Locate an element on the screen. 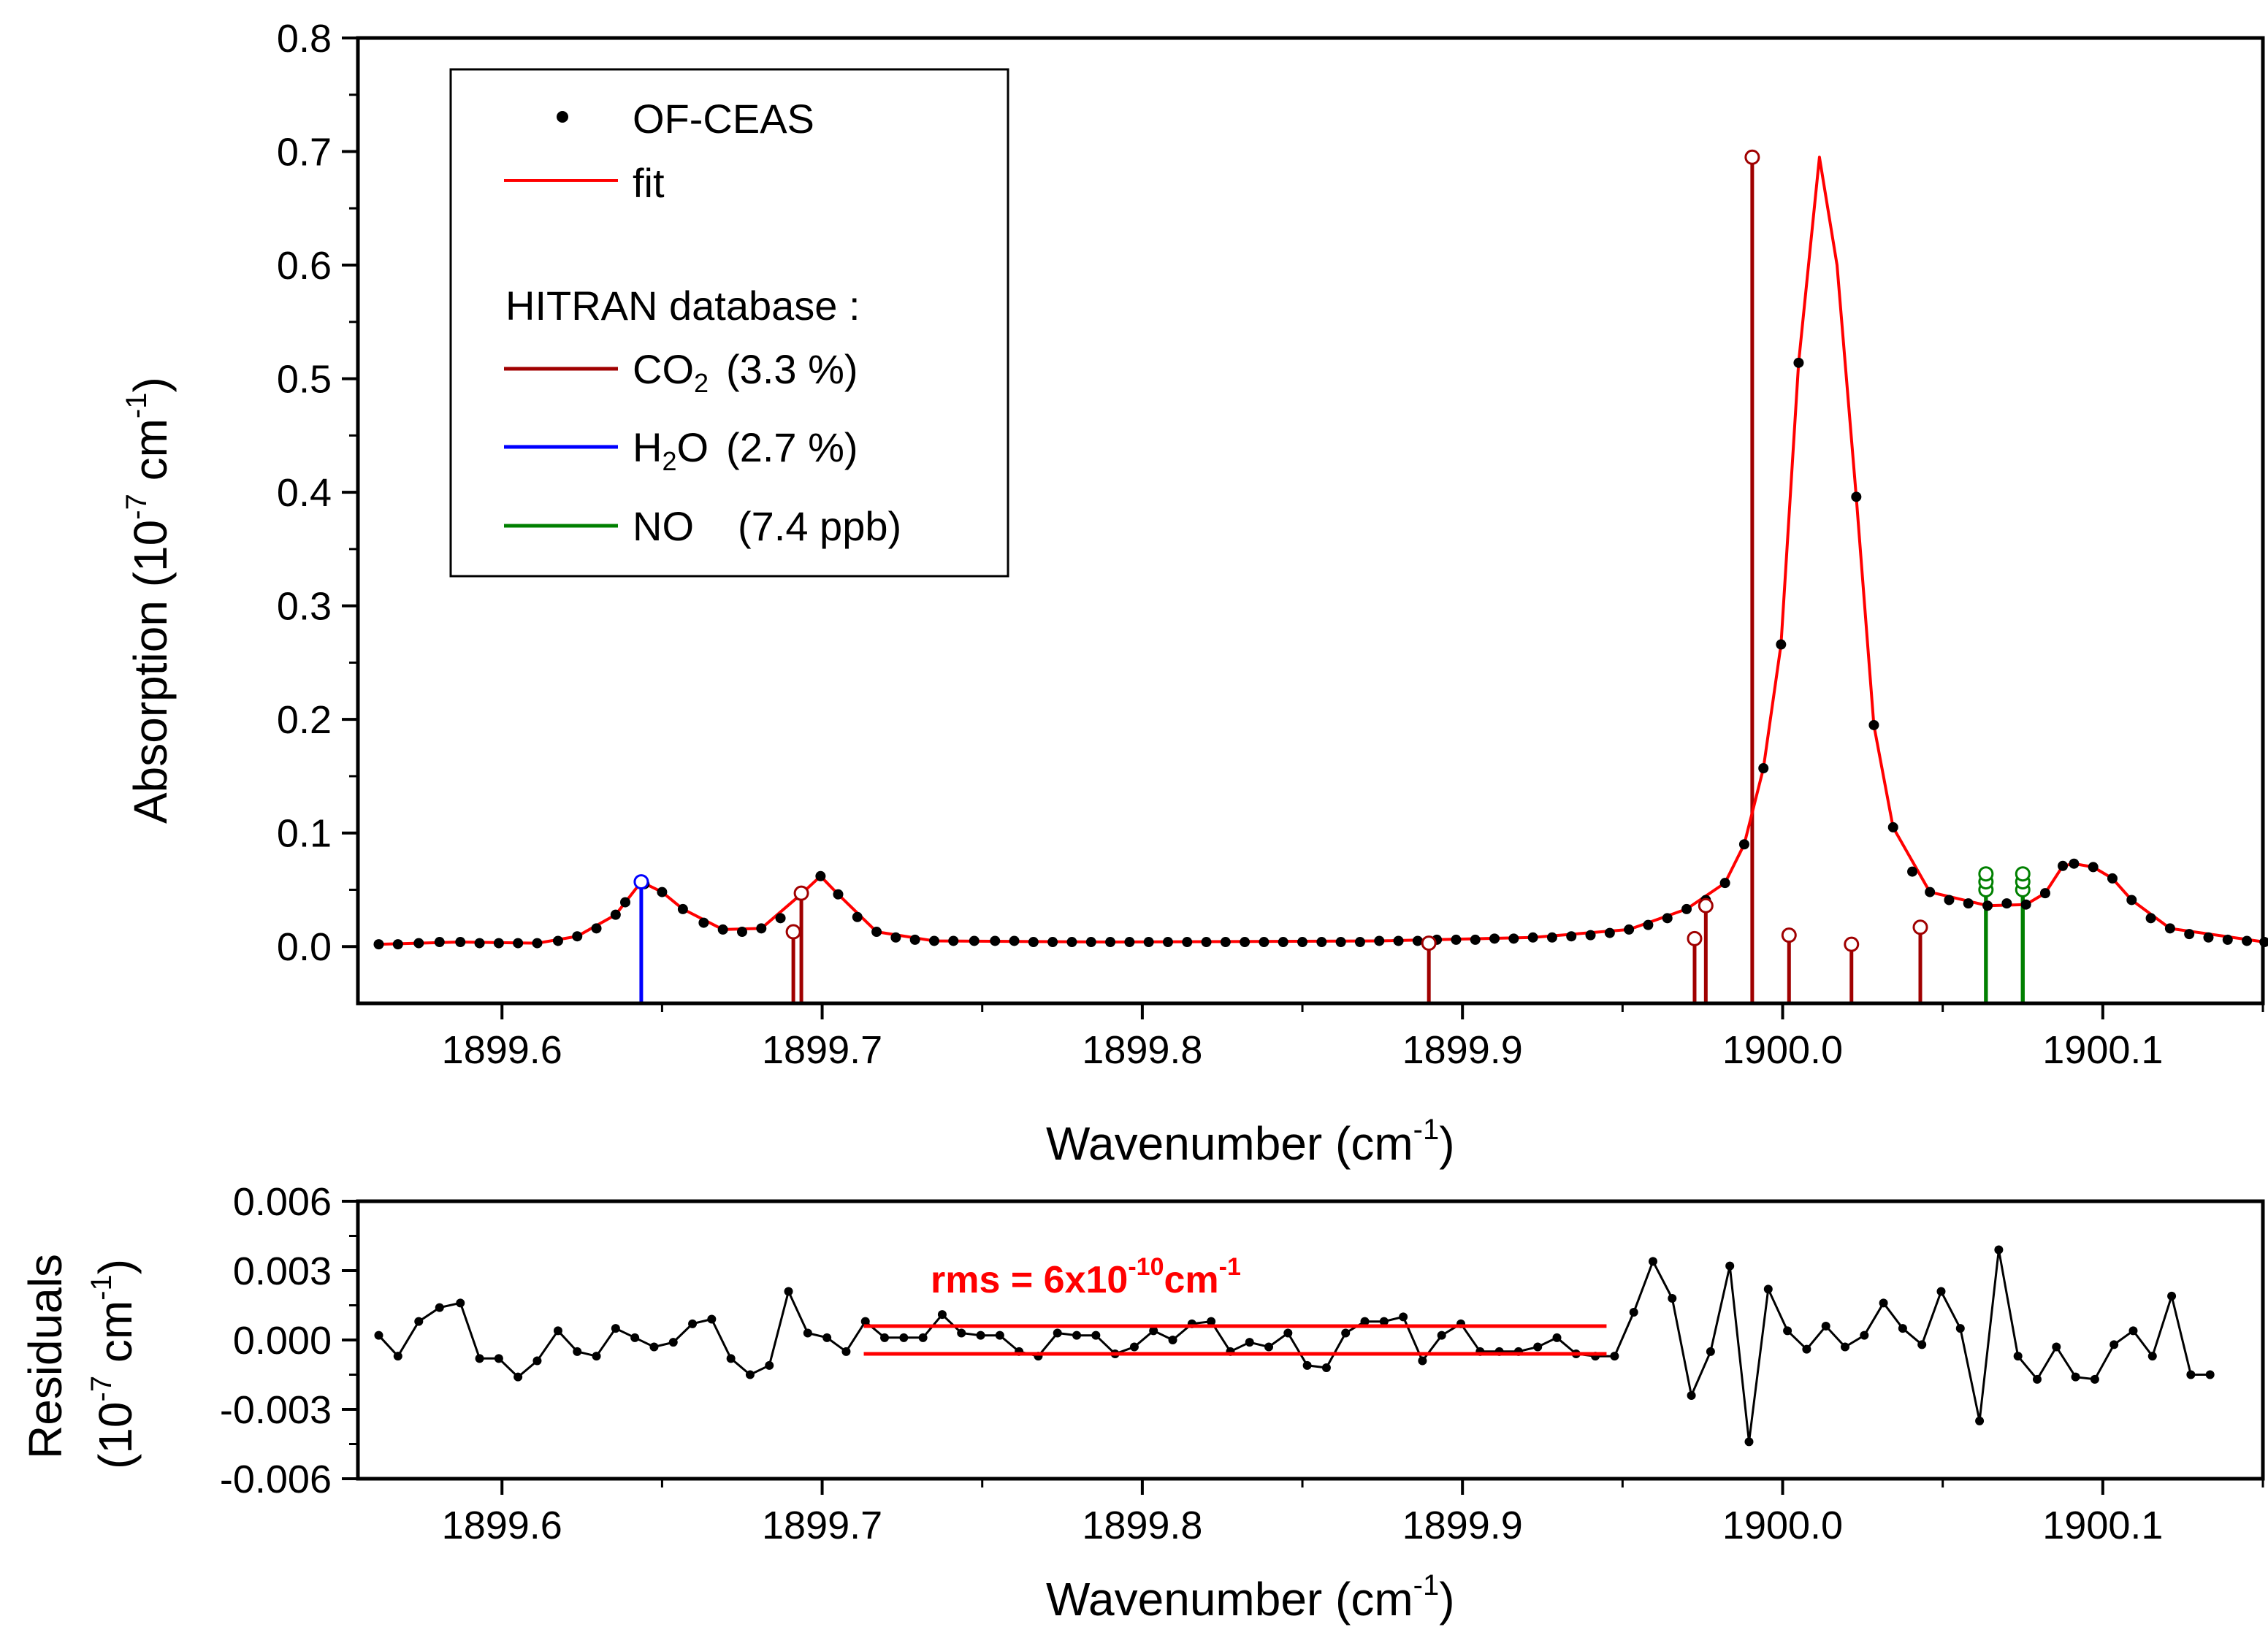 The image size is (2268, 1635). y-tick-label: 0.4 is located at coordinates (304, 493).